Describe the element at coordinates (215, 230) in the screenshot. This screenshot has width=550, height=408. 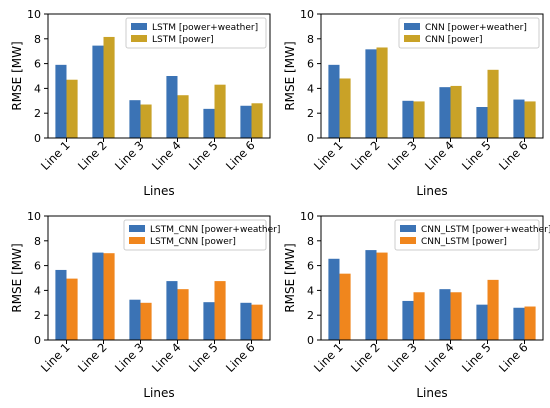
I see `legend-label: LSTM_CNN [power+weather]` at that location.